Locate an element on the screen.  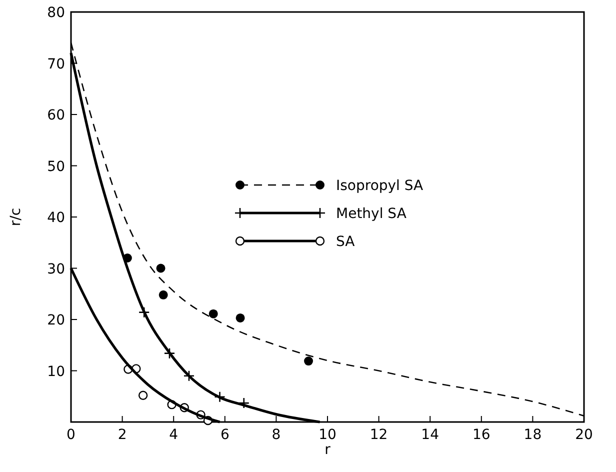
y-tick-label: 30 is located at coordinates (56, 269).